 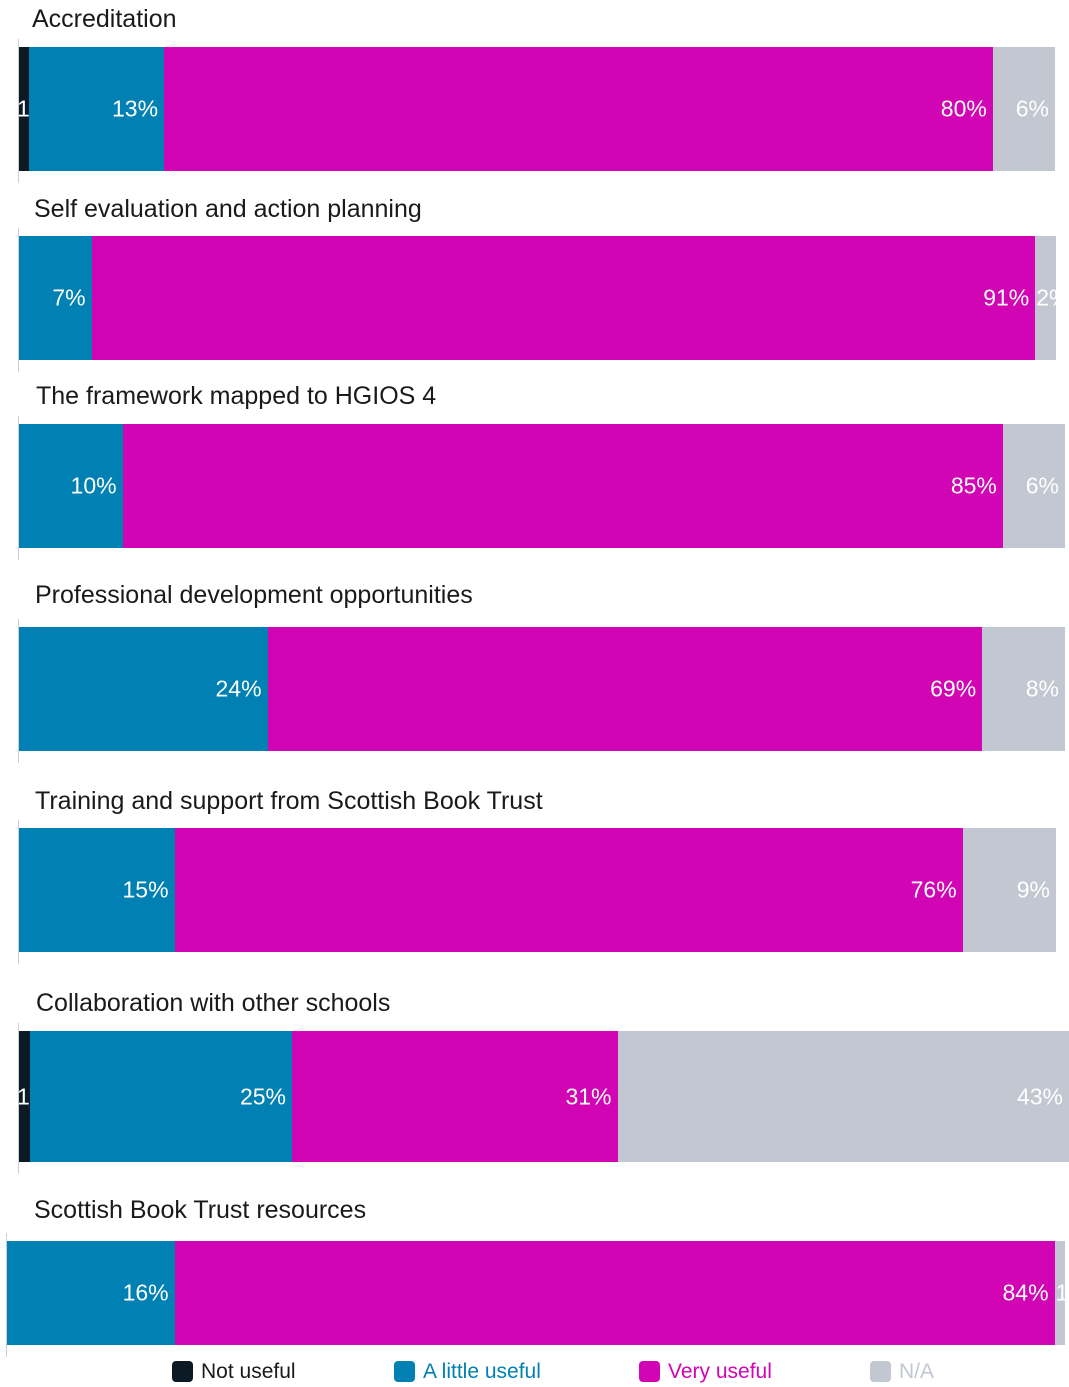 What do you see at coordinates (720, 1371) in the screenshot?
I see `legend-label: Very useful` at bounding box center [720, 1371].